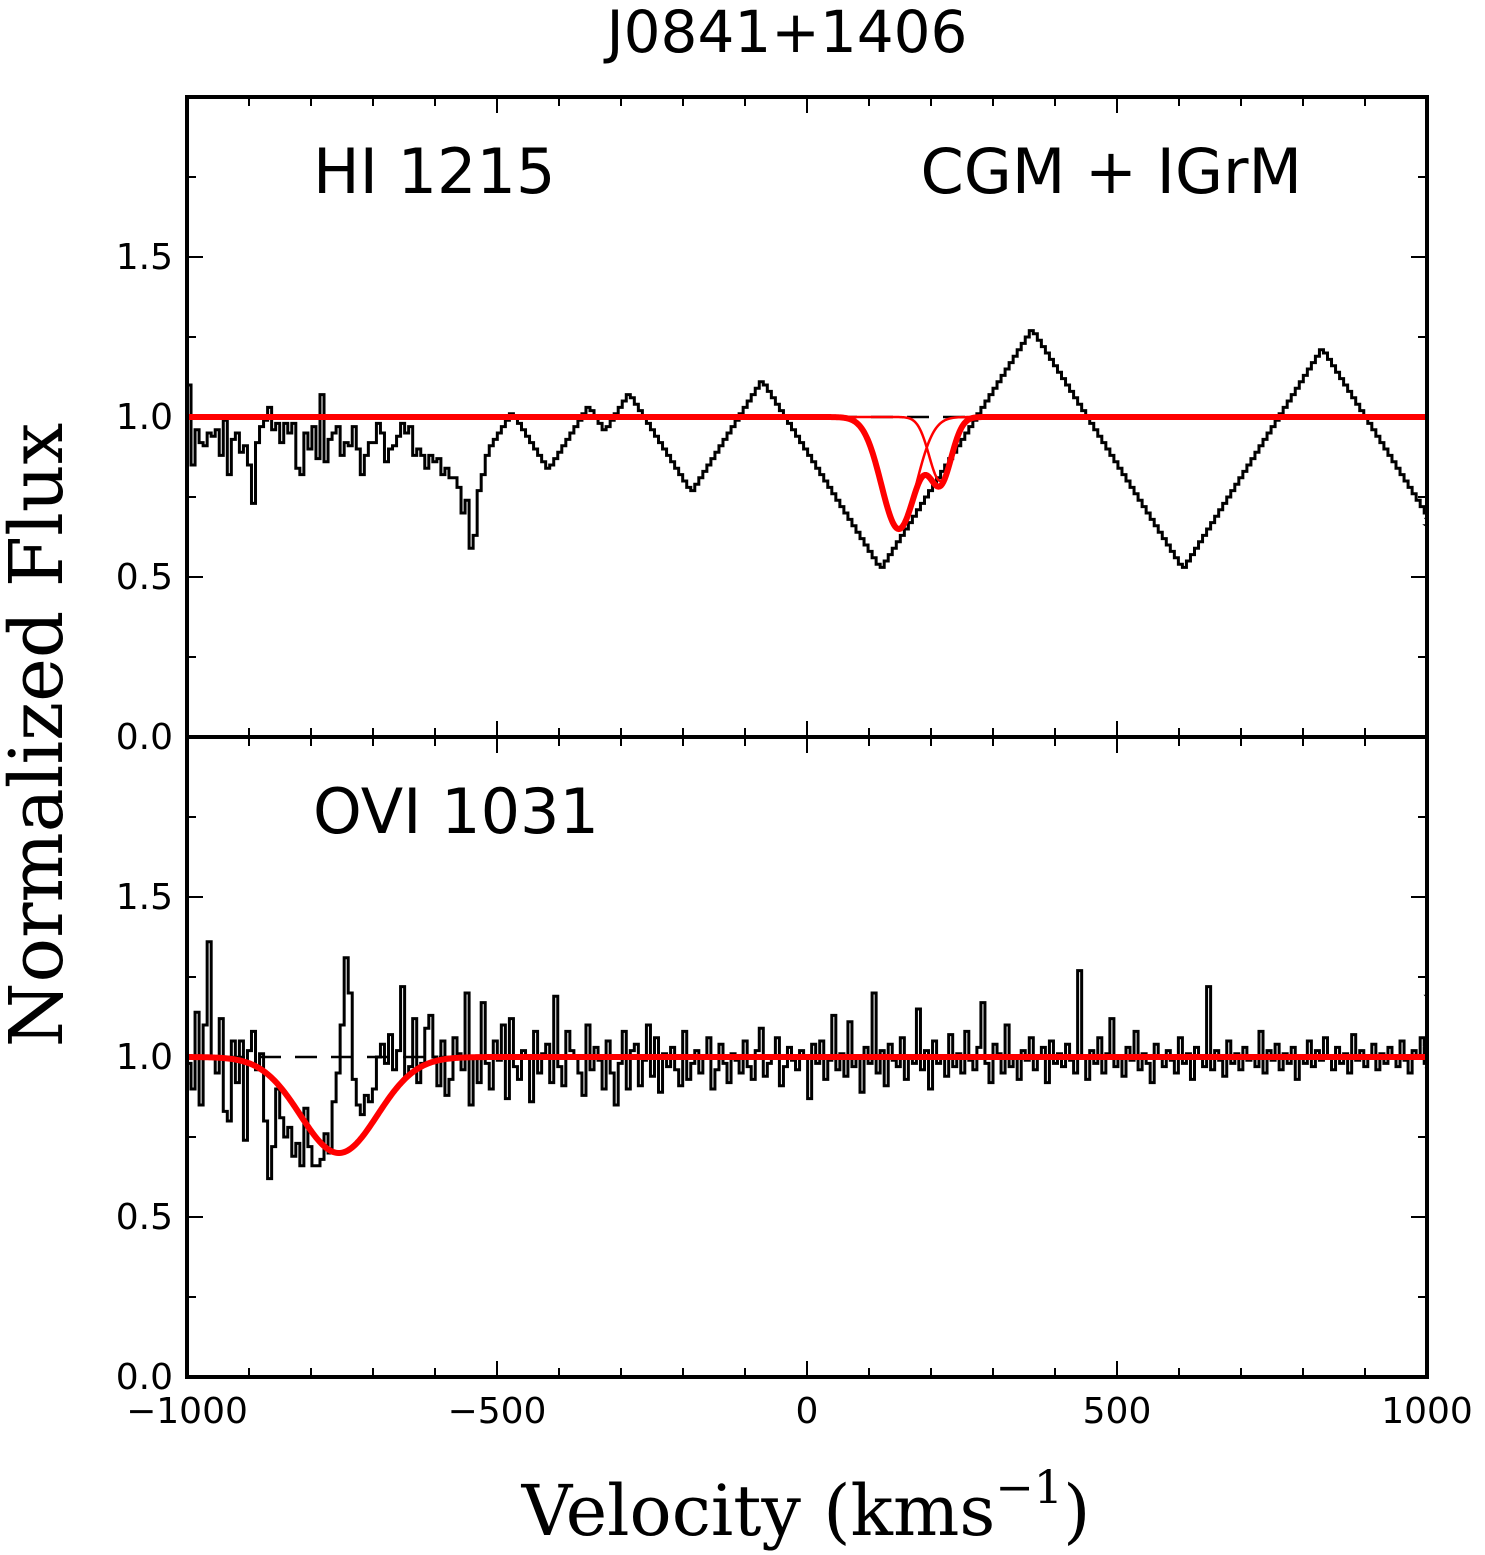 This screenshot has width=1485, height=1555. I want to click on panel-annotation: CGM + IGrM, so click(1111, 171).